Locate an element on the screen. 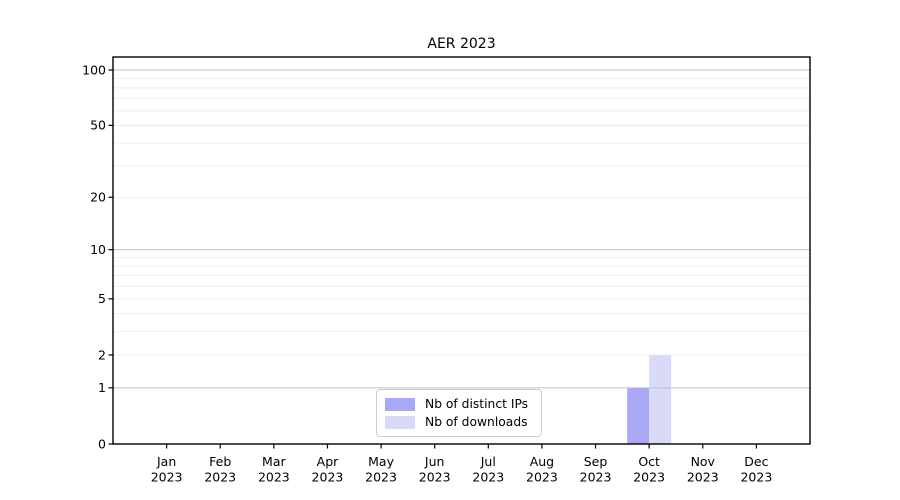 This screenshot has width=900, height=500. y-tick-label: 50 is located at coordinates (98, 125).